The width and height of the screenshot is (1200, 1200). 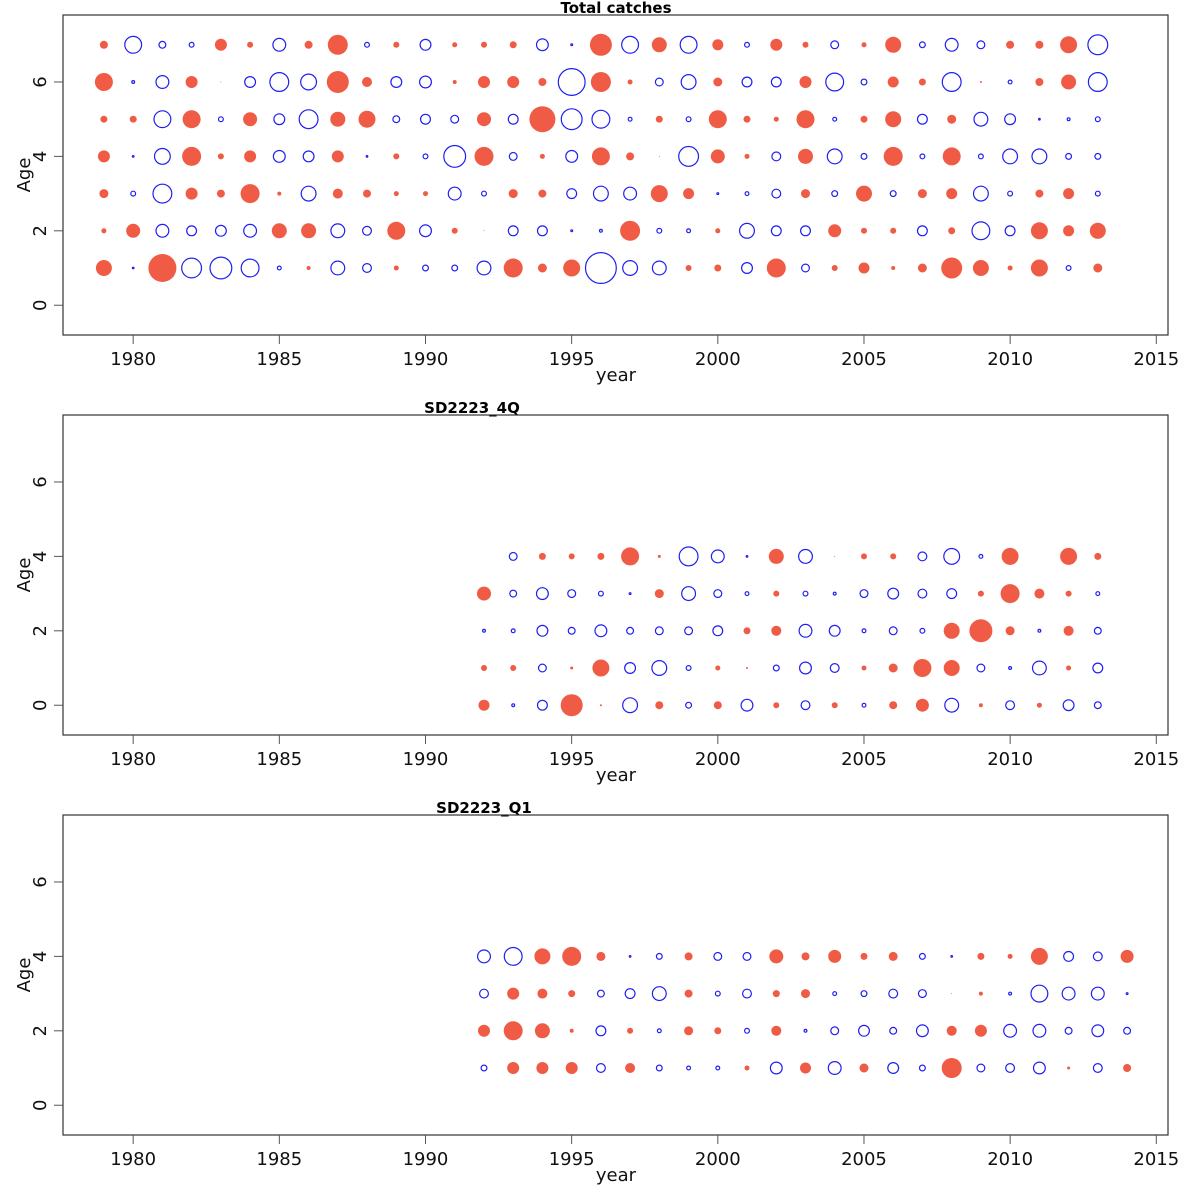 What do you see at coordinates (615, 8) in the screenshot?
I see `panel-title: Total catches` at bounding box center [615, 8].